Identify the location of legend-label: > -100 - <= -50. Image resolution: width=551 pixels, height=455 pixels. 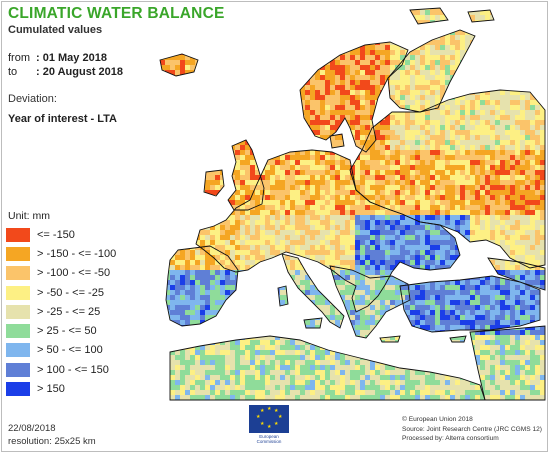
(74, 273).